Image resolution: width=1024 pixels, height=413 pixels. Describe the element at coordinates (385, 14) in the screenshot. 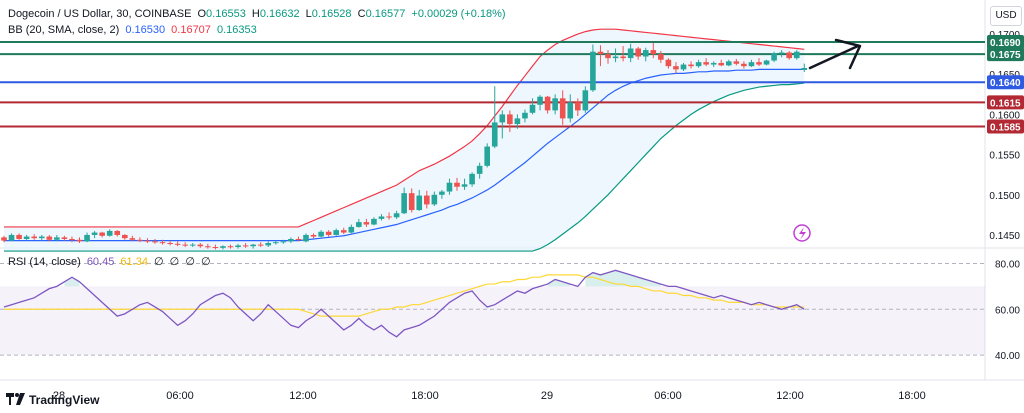

I see `close-value: 0.16577` at that location.